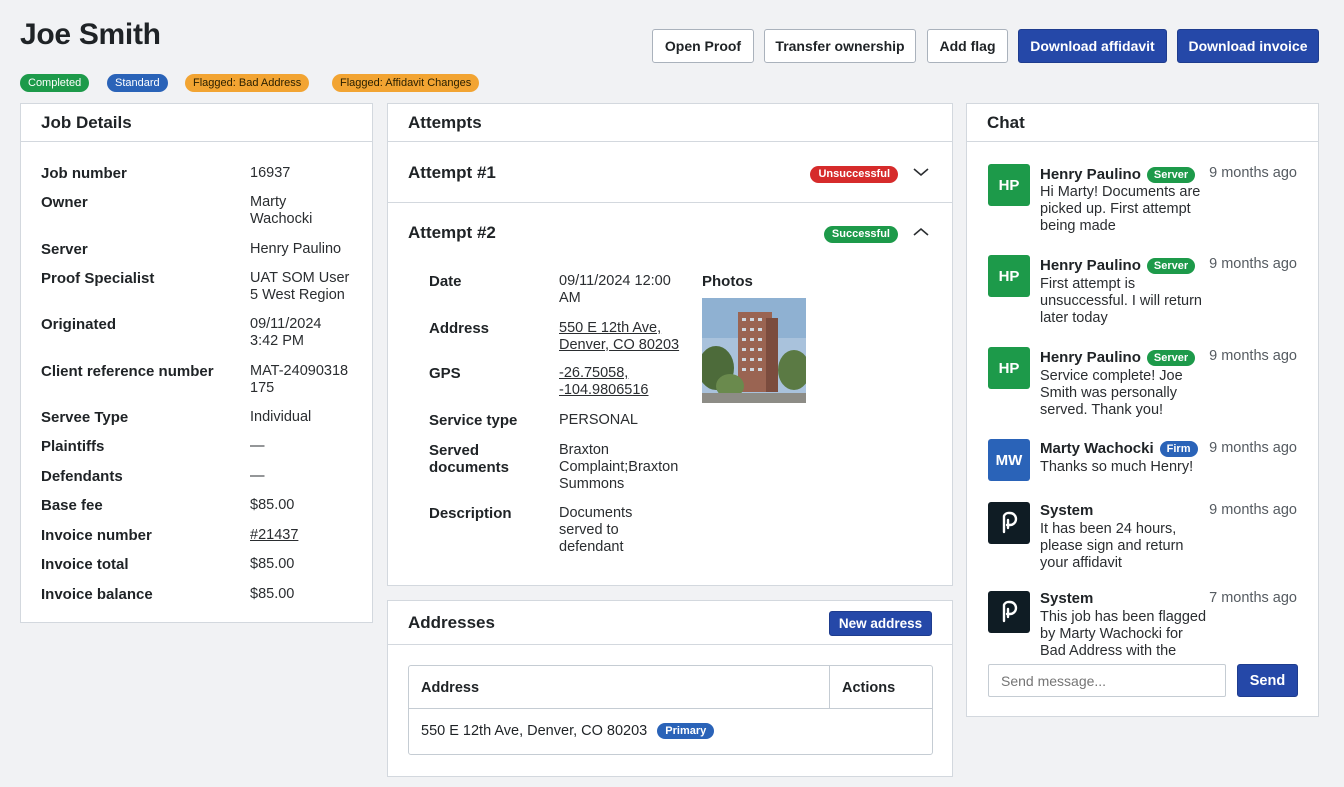 The width and height of the screenshot is (1344, 787). I want to click on description-value: Documents served to defendant, so click(596, 530).